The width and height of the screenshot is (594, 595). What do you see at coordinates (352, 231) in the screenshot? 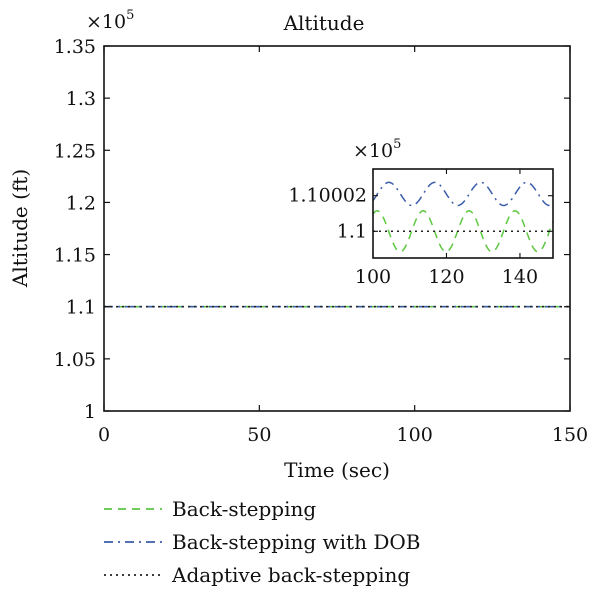
I see `inset-y-tick-label: 1.1` at bounding box center [352, 231].